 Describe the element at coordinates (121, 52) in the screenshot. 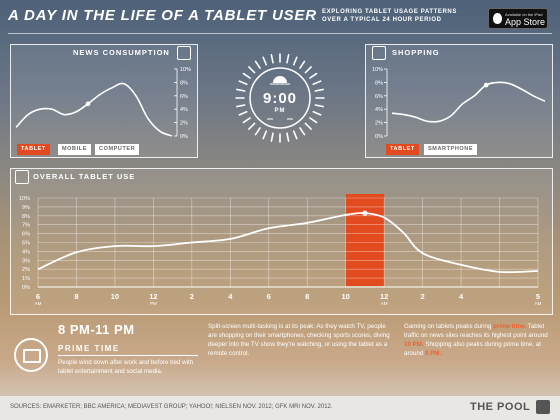

I see `news-panel-title: NEWS CONSUMPTION` at that location.